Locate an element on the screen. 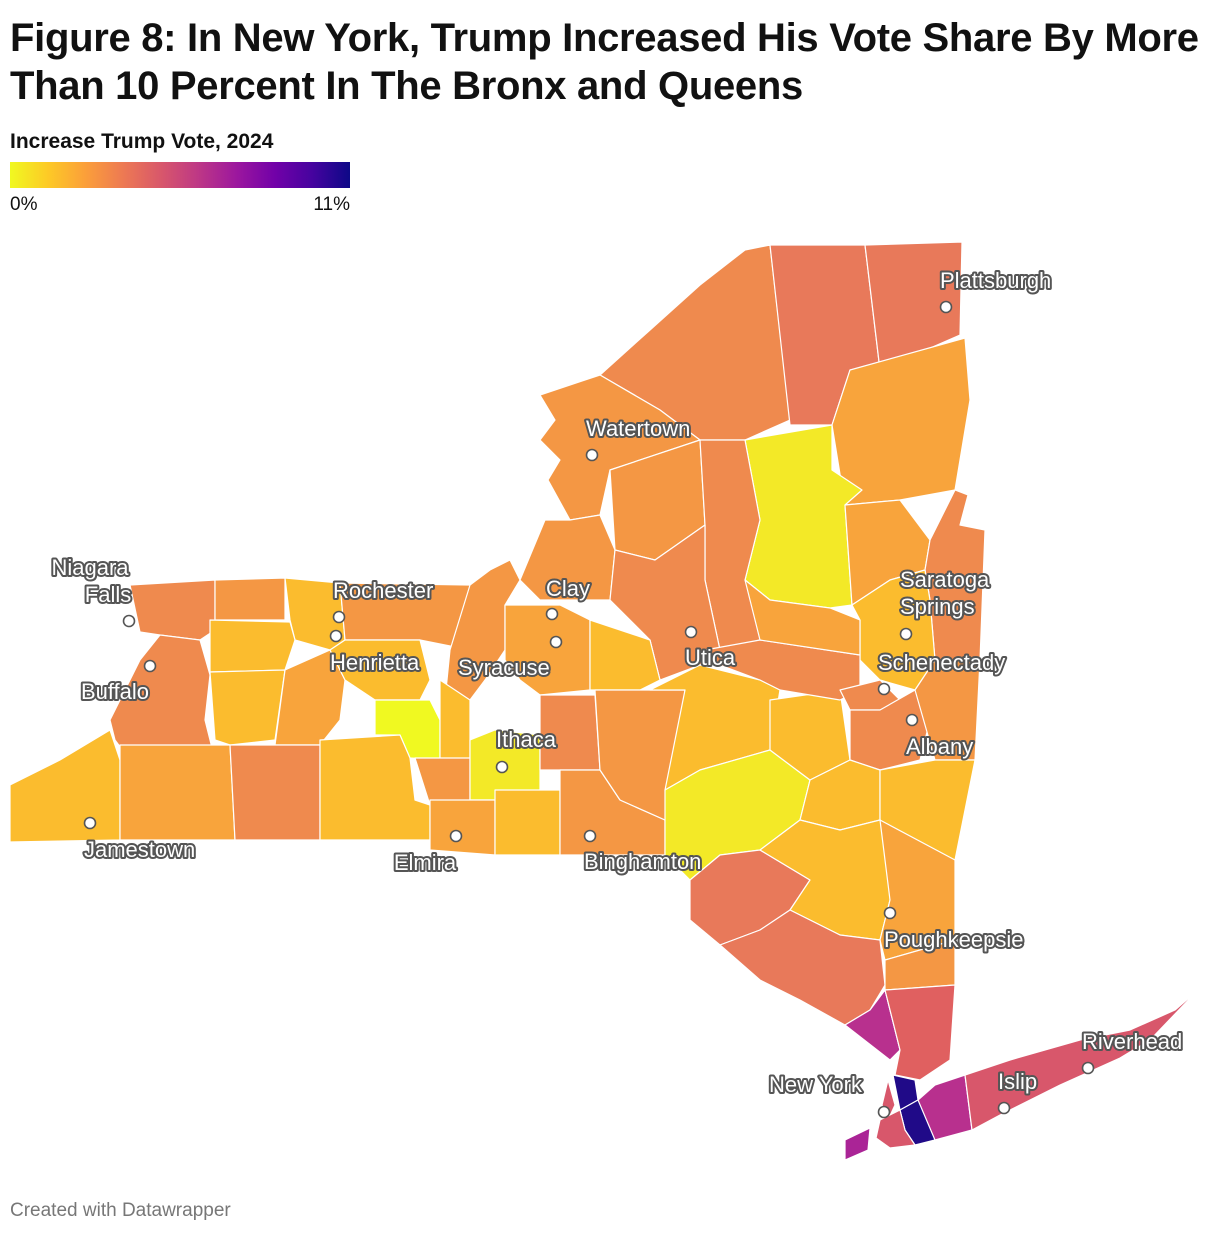  color-legend: Increase Trump Vote, 2024 0% 11% is located at coordinates (180, 175).